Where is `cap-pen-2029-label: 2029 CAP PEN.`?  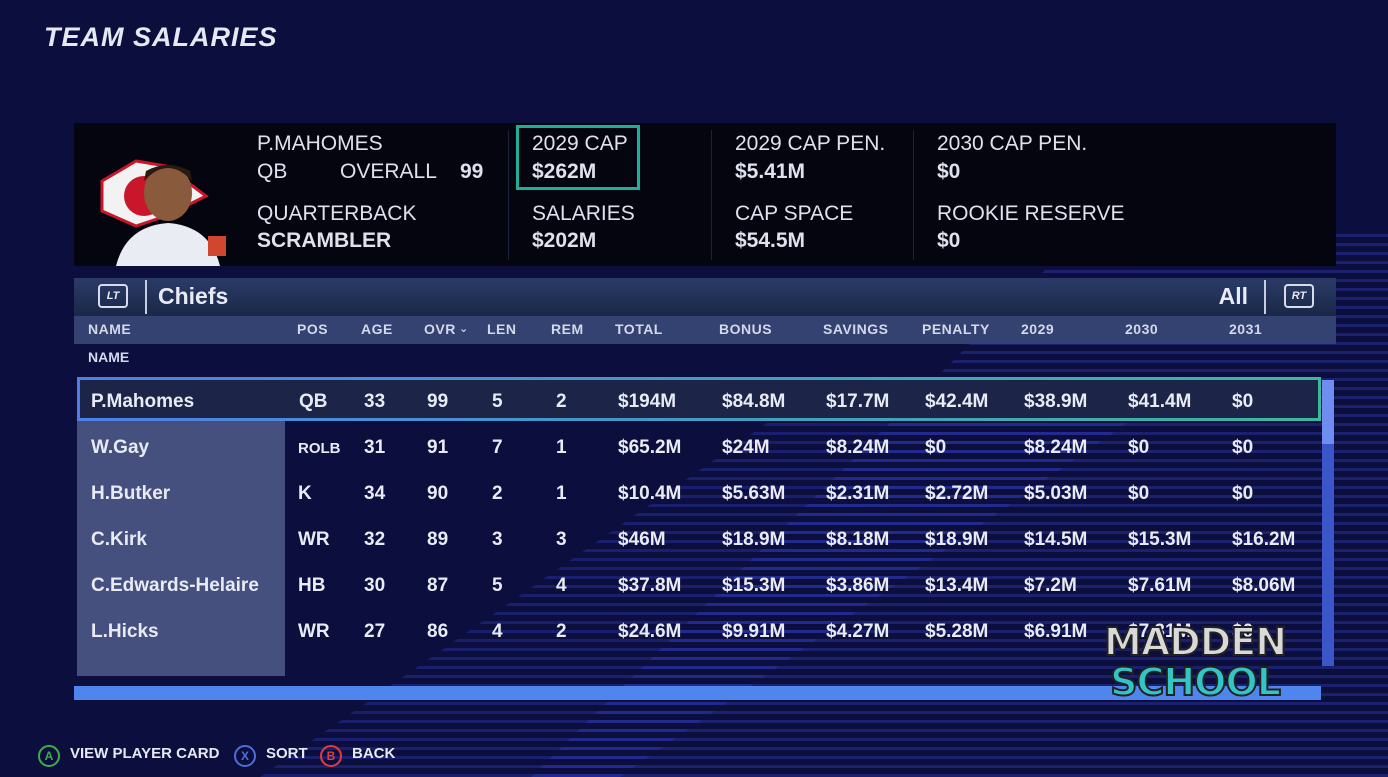
cap-pen-2029-label: 2029 CAP PEN. is located at coordinates (810, 143).